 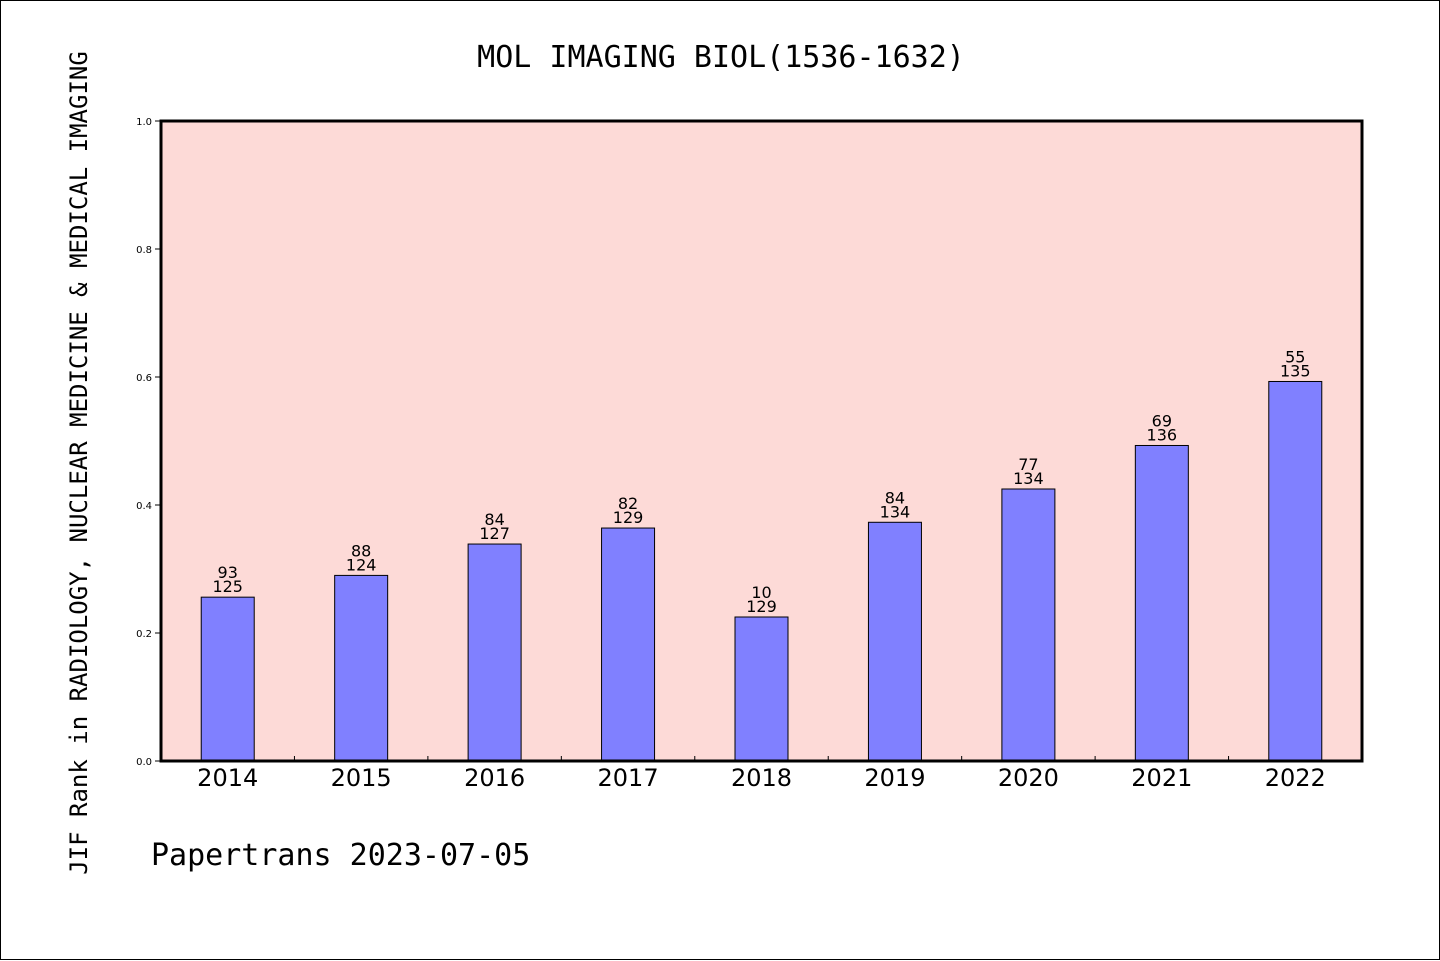 I want to click on bar-2022, so click(x=1295, y=571).